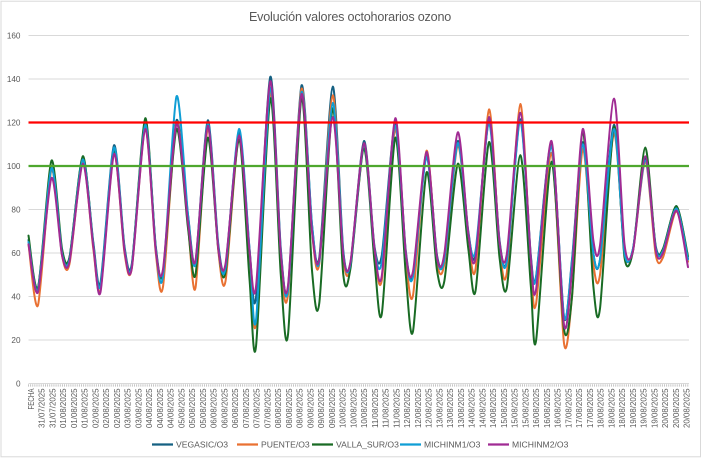 This screenshot has height=463, width=702. I want to click on svg-text: VEGASIC/O3, so click(202, 445).